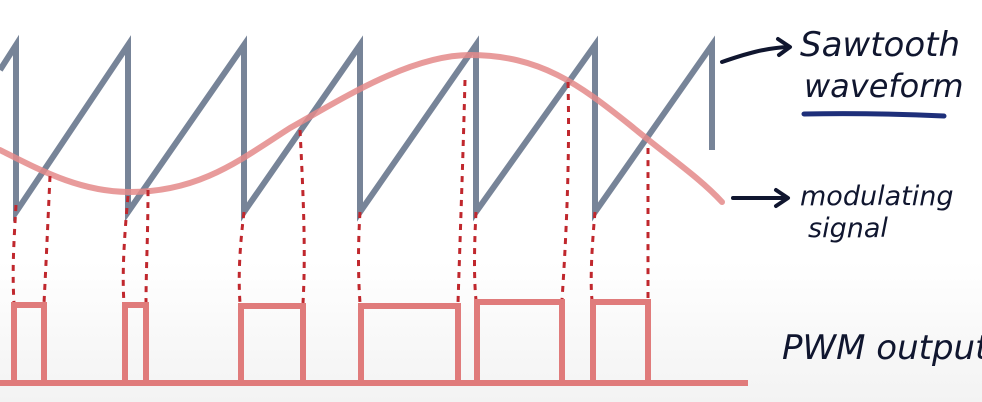  What do you see at coordinates (876, 196) in the screenshot?
I see `modulating-label-line1: modulating` at bounding box center [876, 196].